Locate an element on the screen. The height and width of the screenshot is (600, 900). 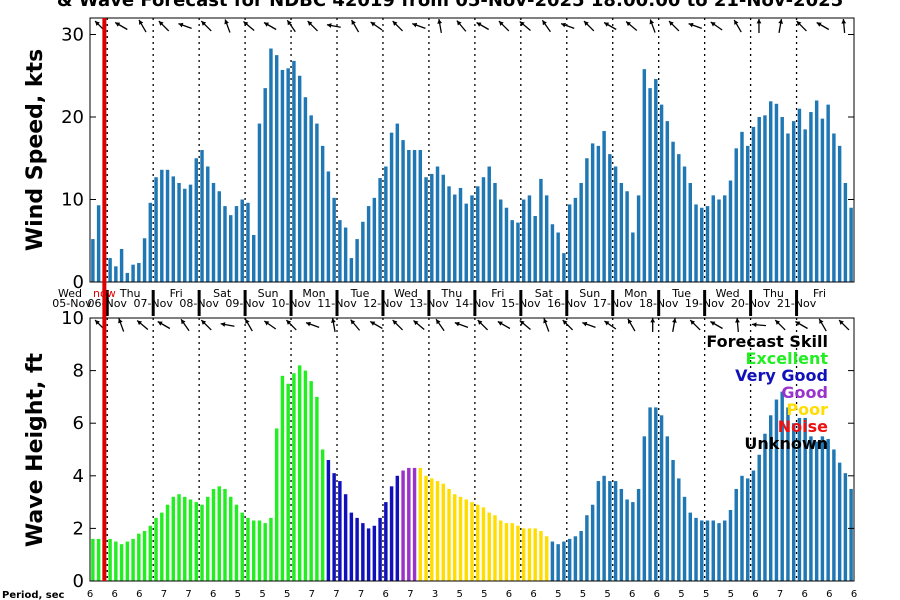
now-line is located at coordinates (104, 299).